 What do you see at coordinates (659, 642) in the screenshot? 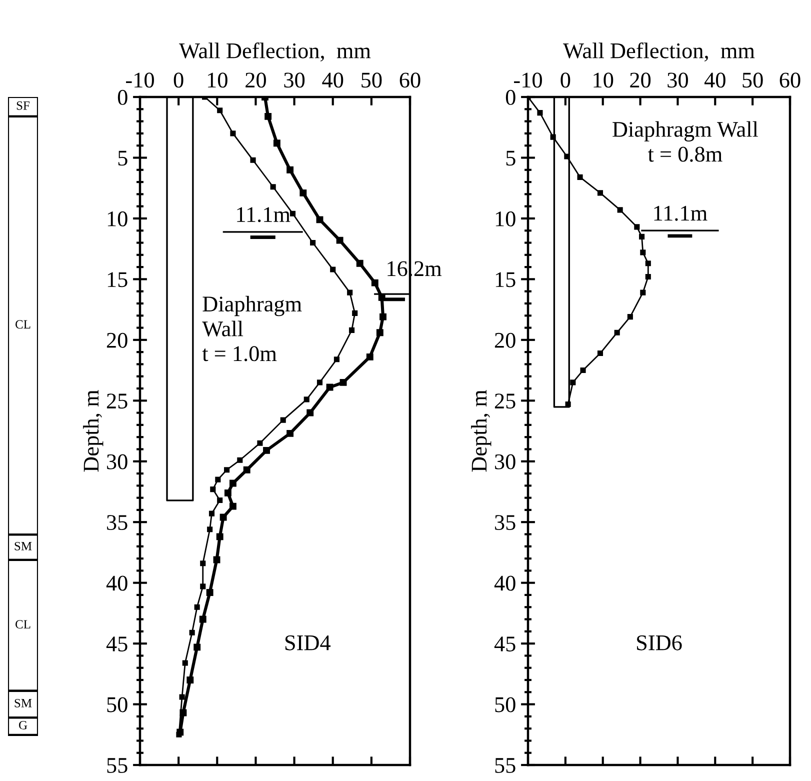
I see `annotation: SID6` at bounding box center [659, 642].